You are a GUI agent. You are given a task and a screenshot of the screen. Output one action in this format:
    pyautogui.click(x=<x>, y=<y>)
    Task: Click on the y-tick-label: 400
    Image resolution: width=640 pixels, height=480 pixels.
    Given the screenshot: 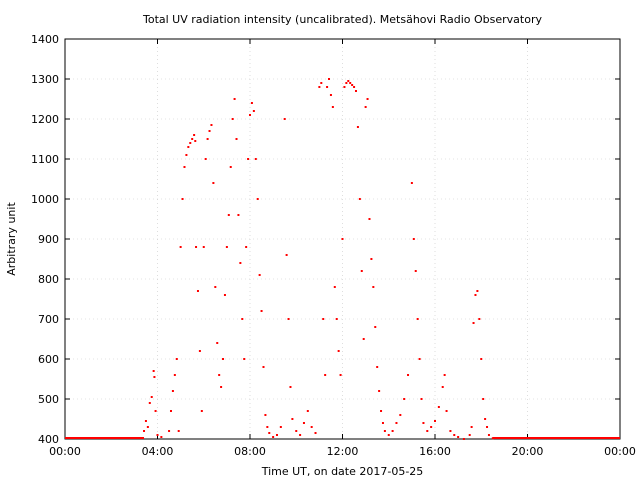 What is the action you would take?
    pyautogui.click(x=48, y=439)
    